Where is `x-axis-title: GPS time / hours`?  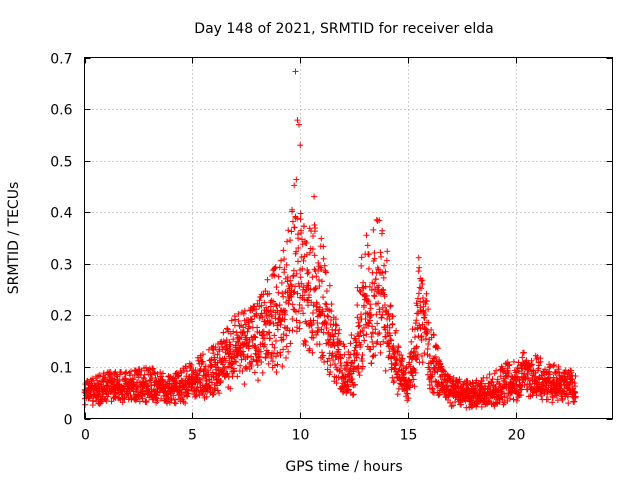 x-axis-title: GPS time / hours is located at coordinates (343, 467).